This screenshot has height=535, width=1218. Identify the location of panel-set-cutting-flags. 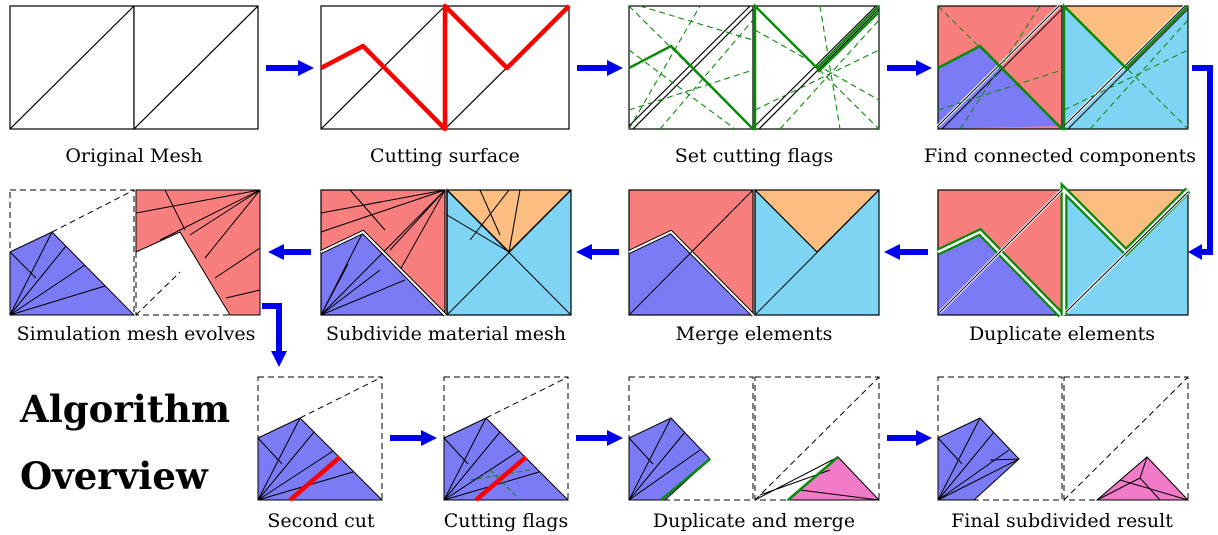
(754, 66).